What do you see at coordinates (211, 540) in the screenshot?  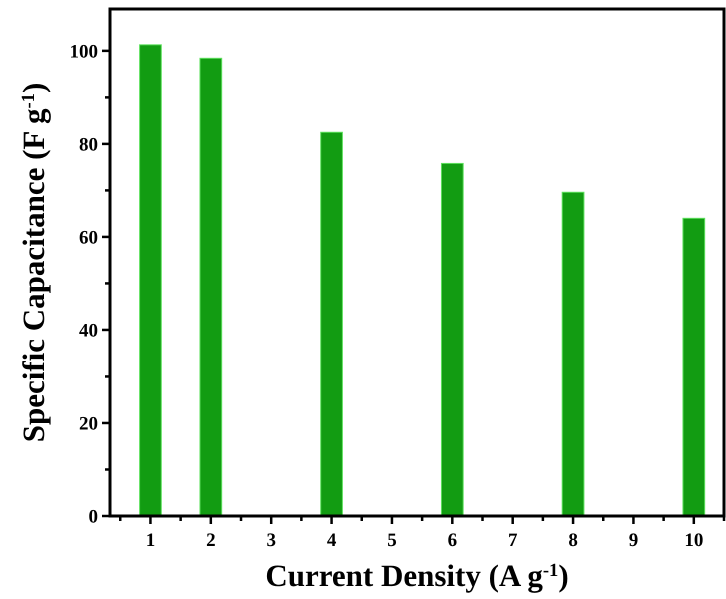 I see `x-tick-label: 2` at bounding box center [211, 540].